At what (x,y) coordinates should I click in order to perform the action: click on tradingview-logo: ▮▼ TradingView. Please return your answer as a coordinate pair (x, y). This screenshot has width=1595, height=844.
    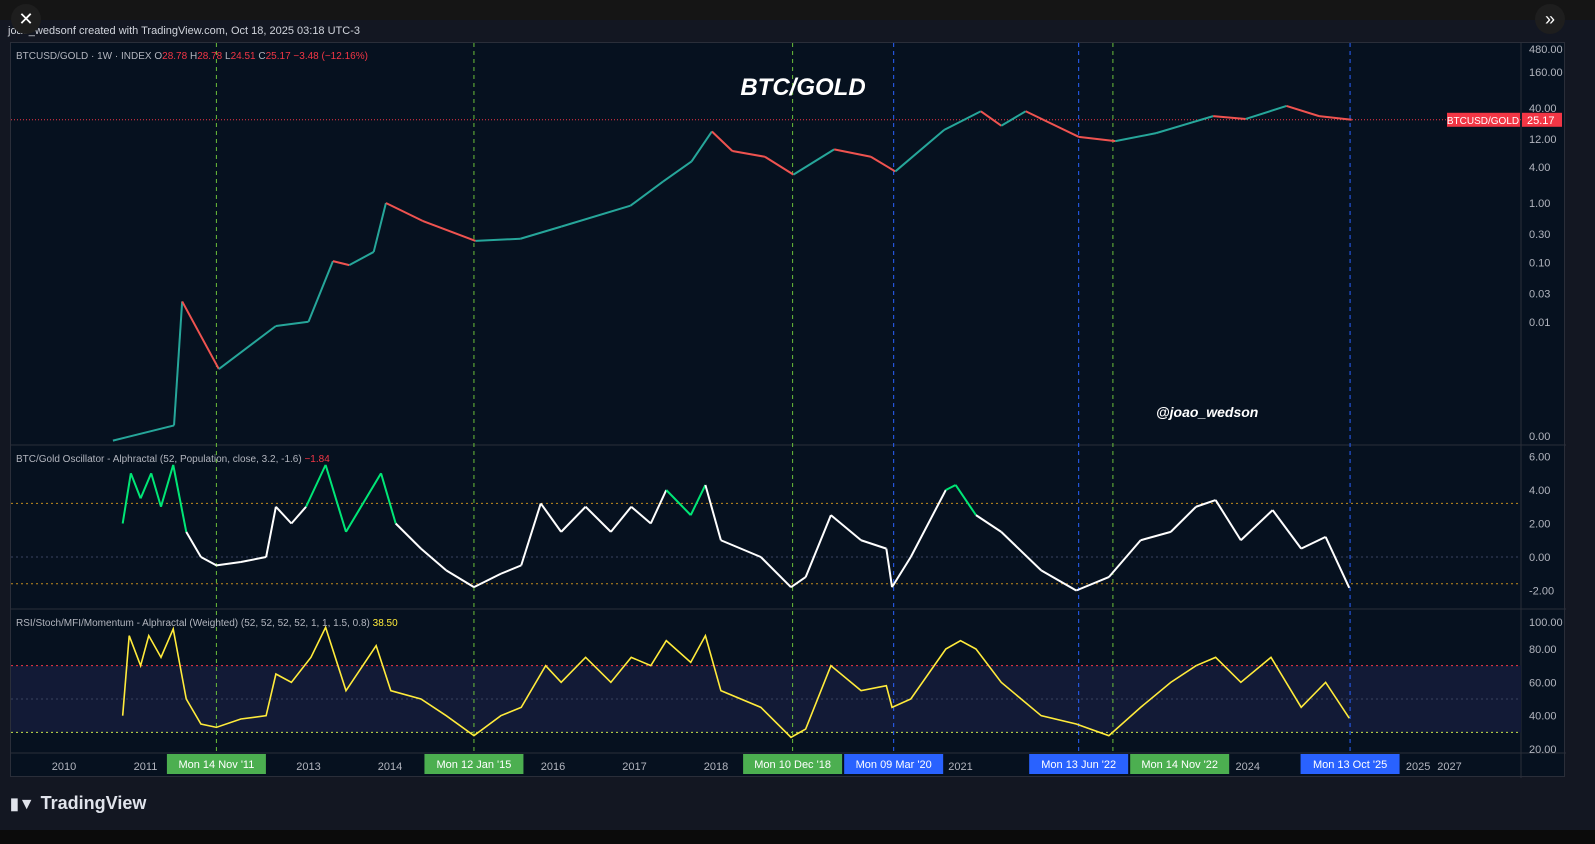
    Looking at the image, I should click on (78, 803).